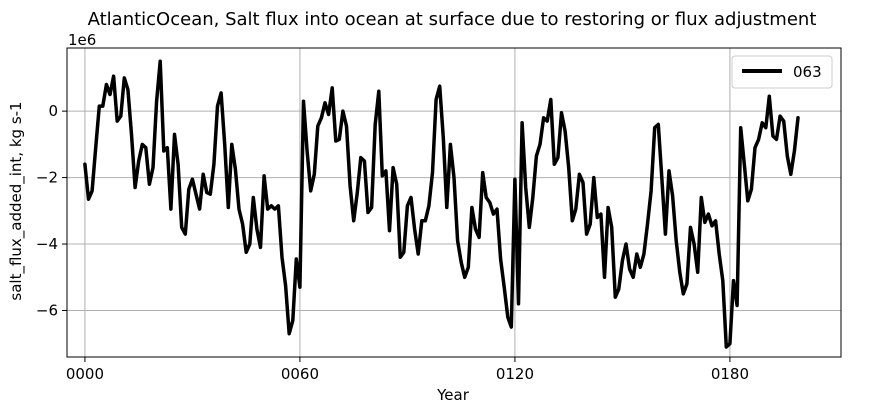 The width and height of the screenshot is (870, 412). What do you see at coordinates (82, 40) in the screenshot?
I see `y-offset-label: 1e6` at bounding box center [82, 40].